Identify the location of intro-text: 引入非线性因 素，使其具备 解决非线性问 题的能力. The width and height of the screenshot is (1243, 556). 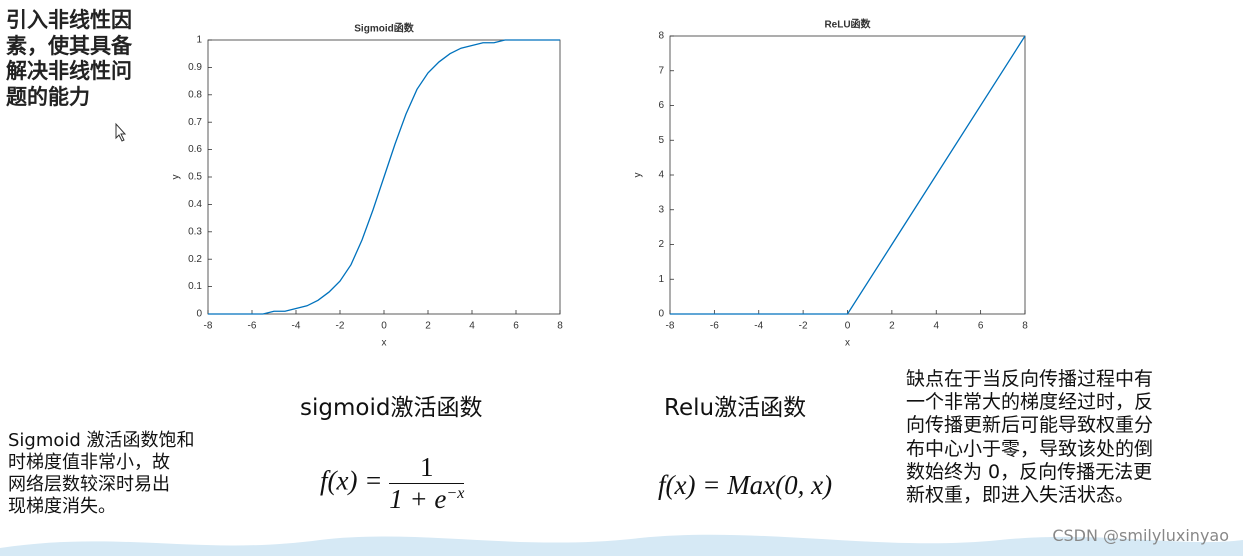
(69, 59).